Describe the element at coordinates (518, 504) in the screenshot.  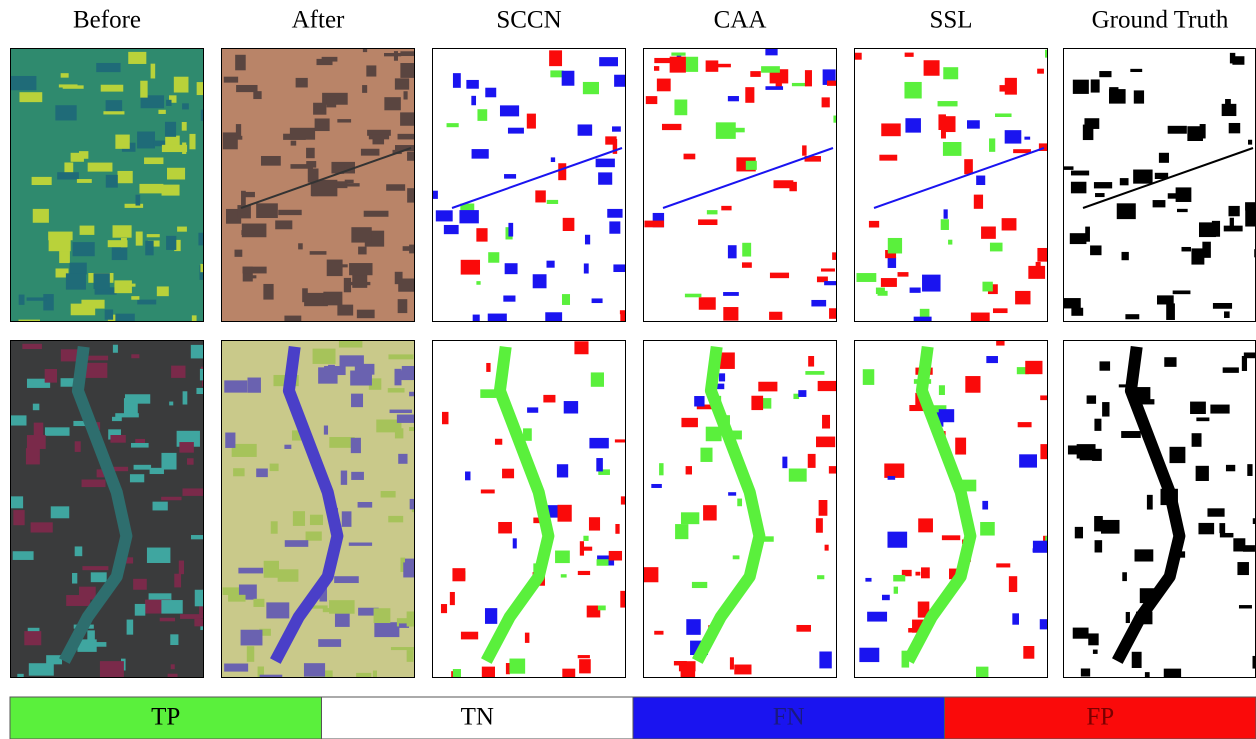
I see `river` at that location.